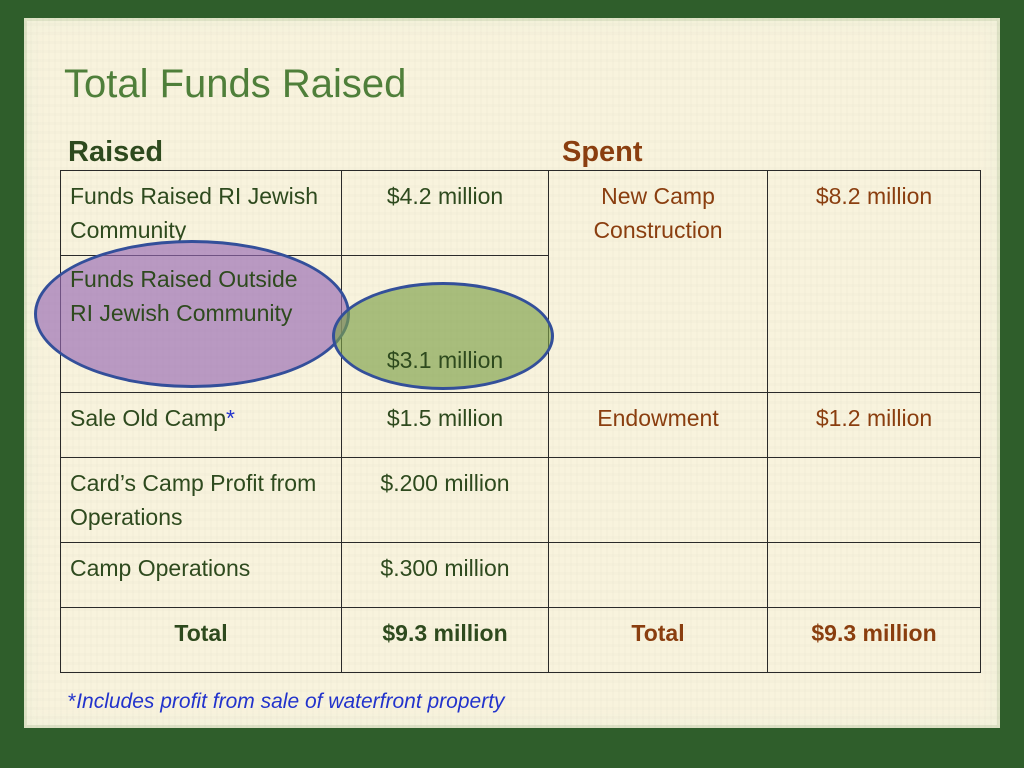  Describe the element at coordinates (874, 281) in the screenshot. I see `spent-amount-cell-merged: $8.2 million` at that location.